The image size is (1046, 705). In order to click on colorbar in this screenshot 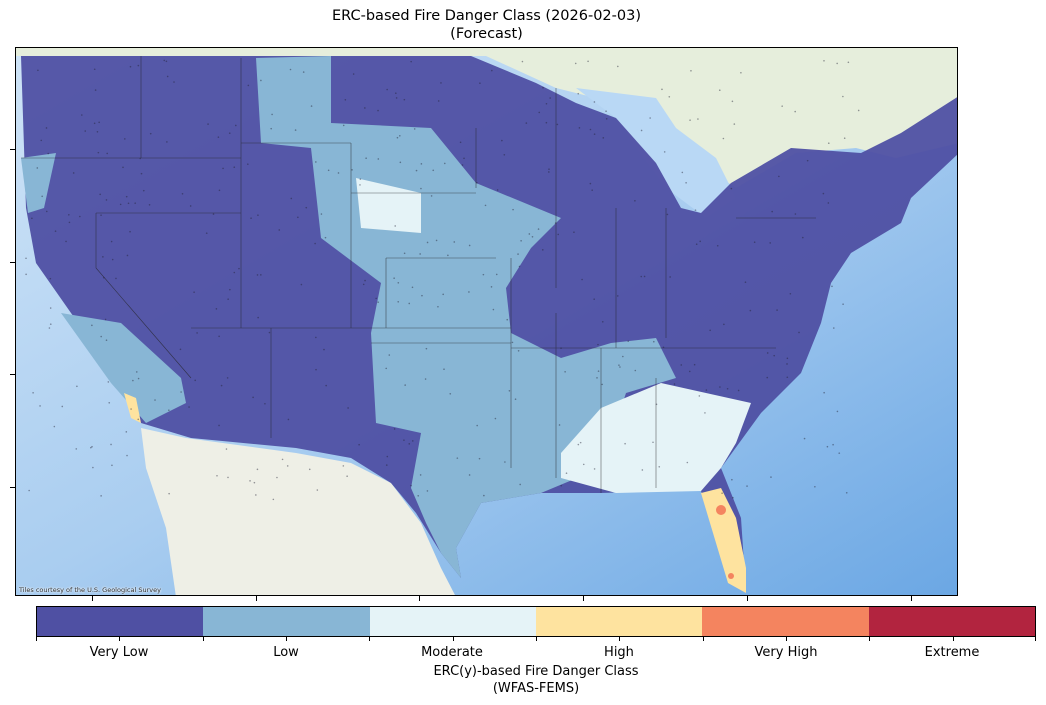, I will do `click(536, 621)`.